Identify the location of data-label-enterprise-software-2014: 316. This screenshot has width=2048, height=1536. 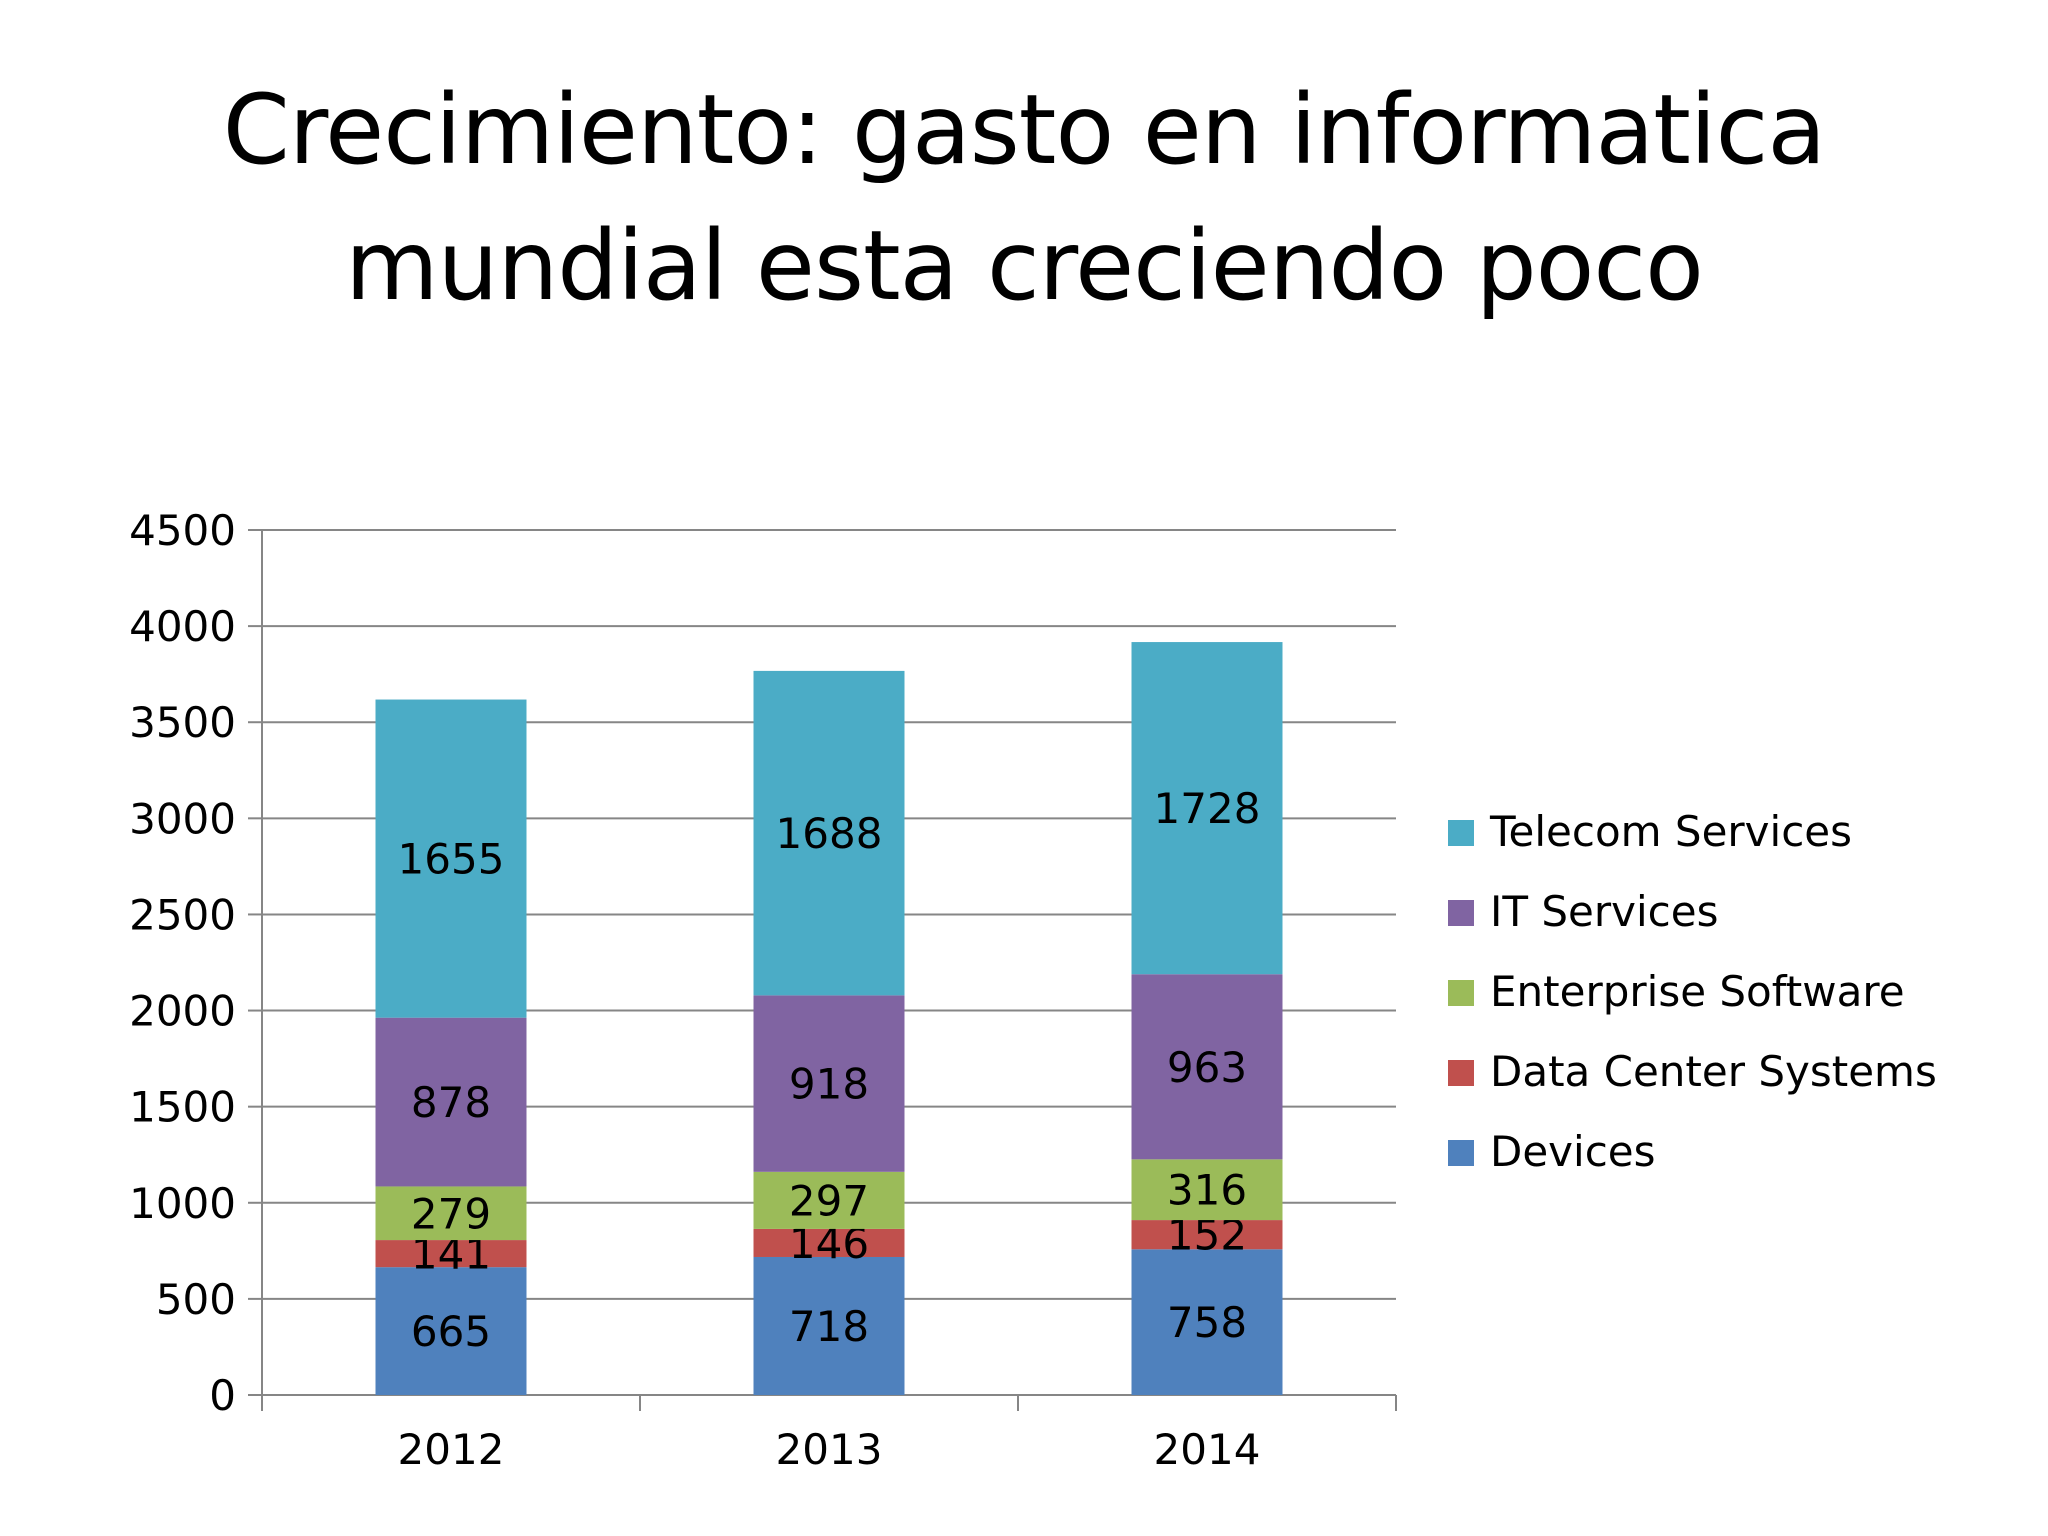
(1207, 1190).